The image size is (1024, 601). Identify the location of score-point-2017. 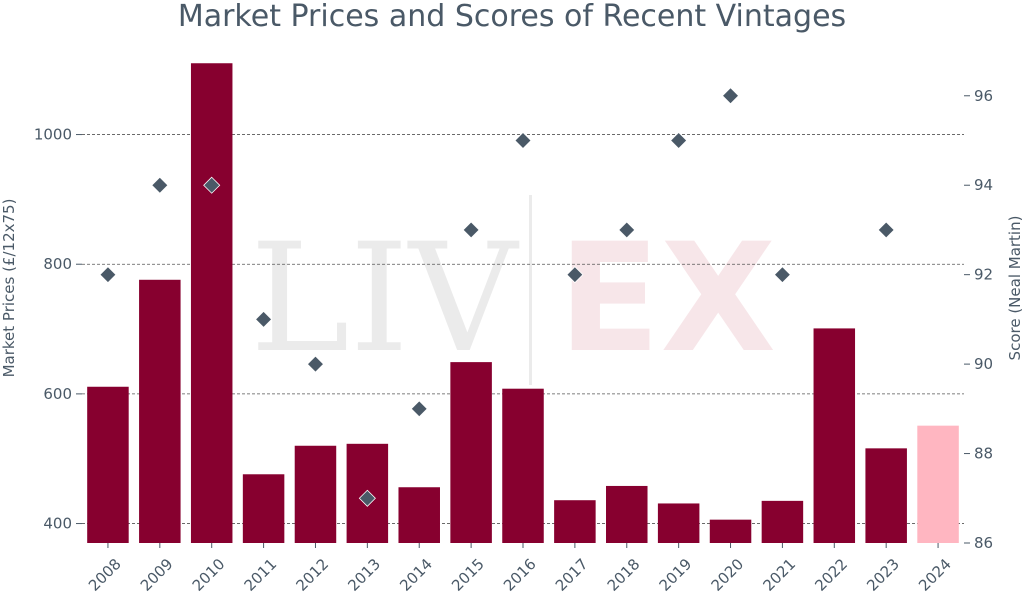
(575, 275).